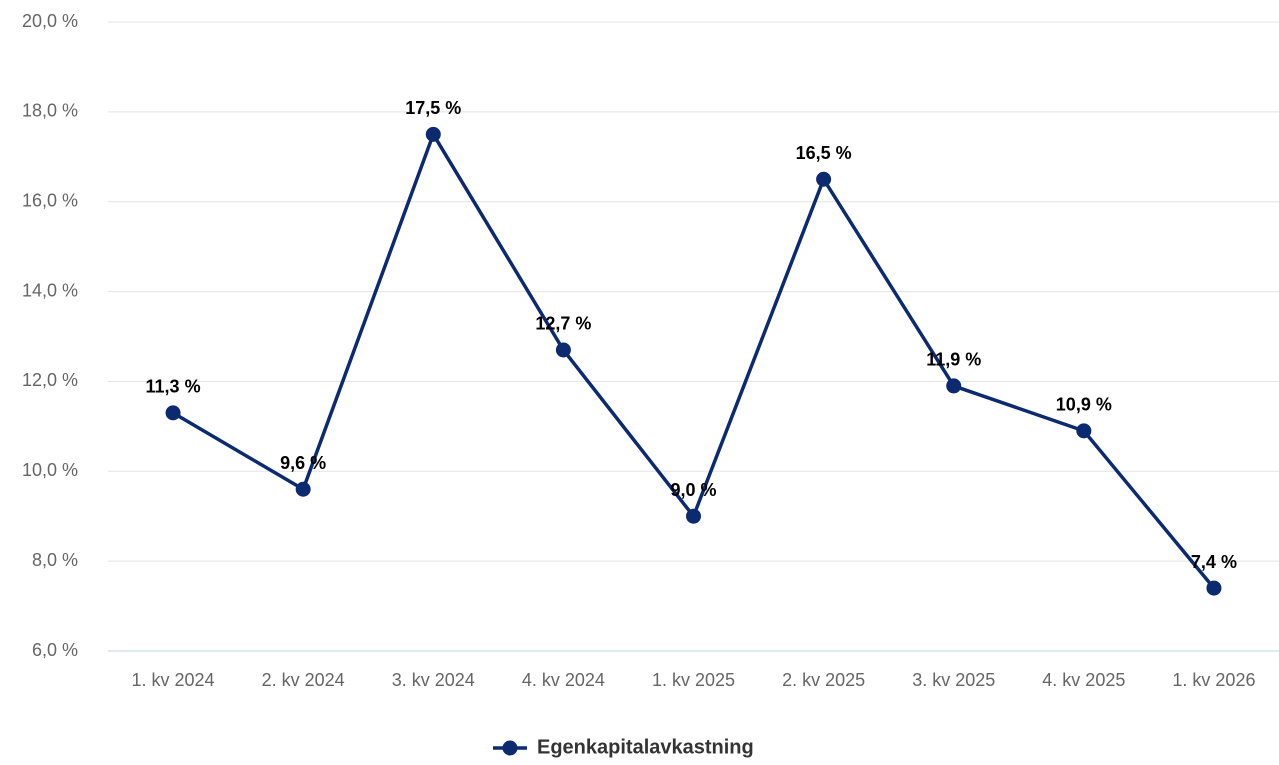 This screenshot has width=1279, height=765. Describe the element at coordinates (563, 324) in the screenshot. I see `data-label: 12,7 %` at that location.